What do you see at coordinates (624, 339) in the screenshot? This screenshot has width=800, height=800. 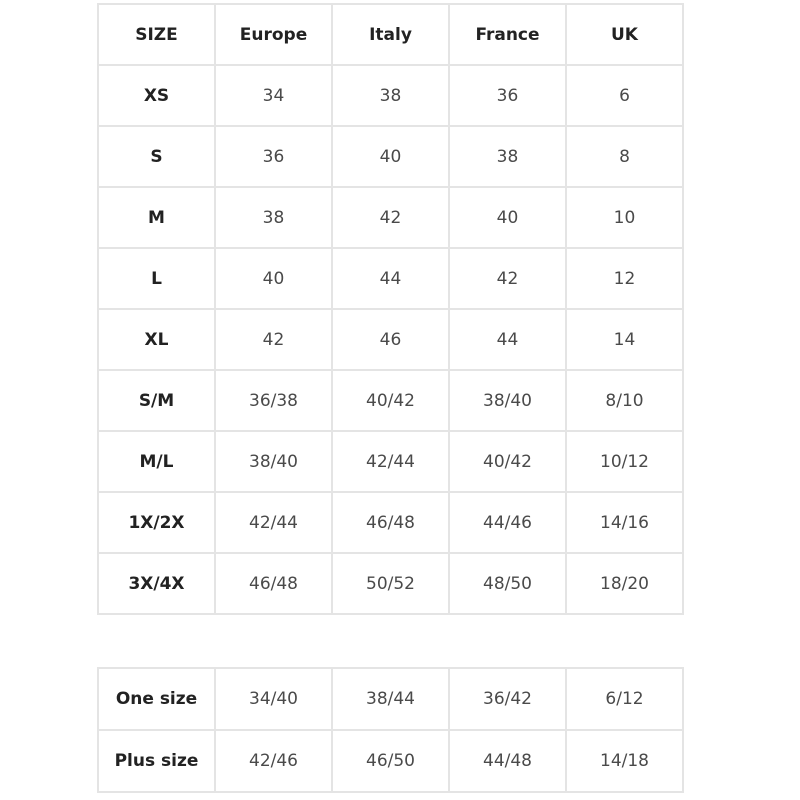 I see `size-value-cell: 14` at bounding box center [624, 339].